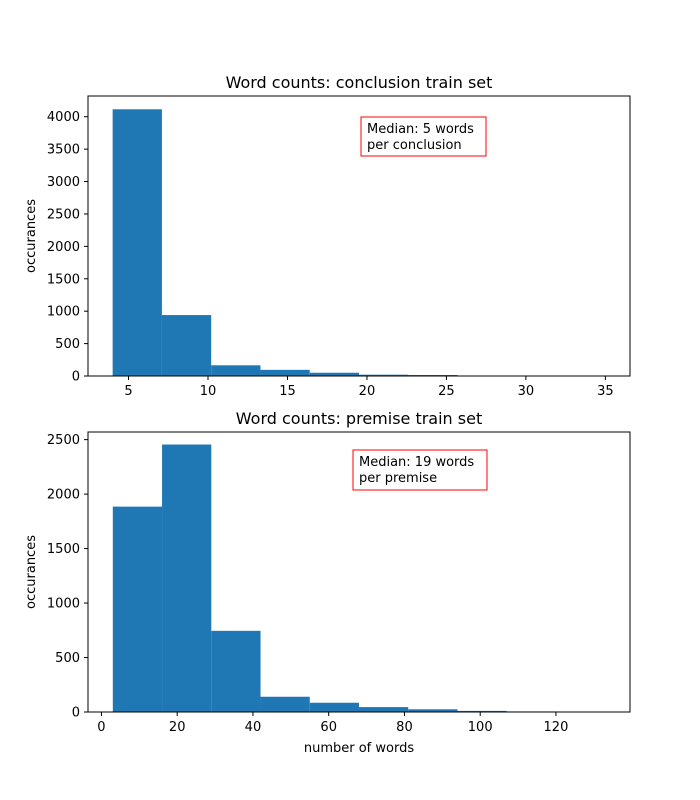  Describe the element at coordinates (398, 478) in the screenshot. I see `annotation-line-2: per premise` at that location.